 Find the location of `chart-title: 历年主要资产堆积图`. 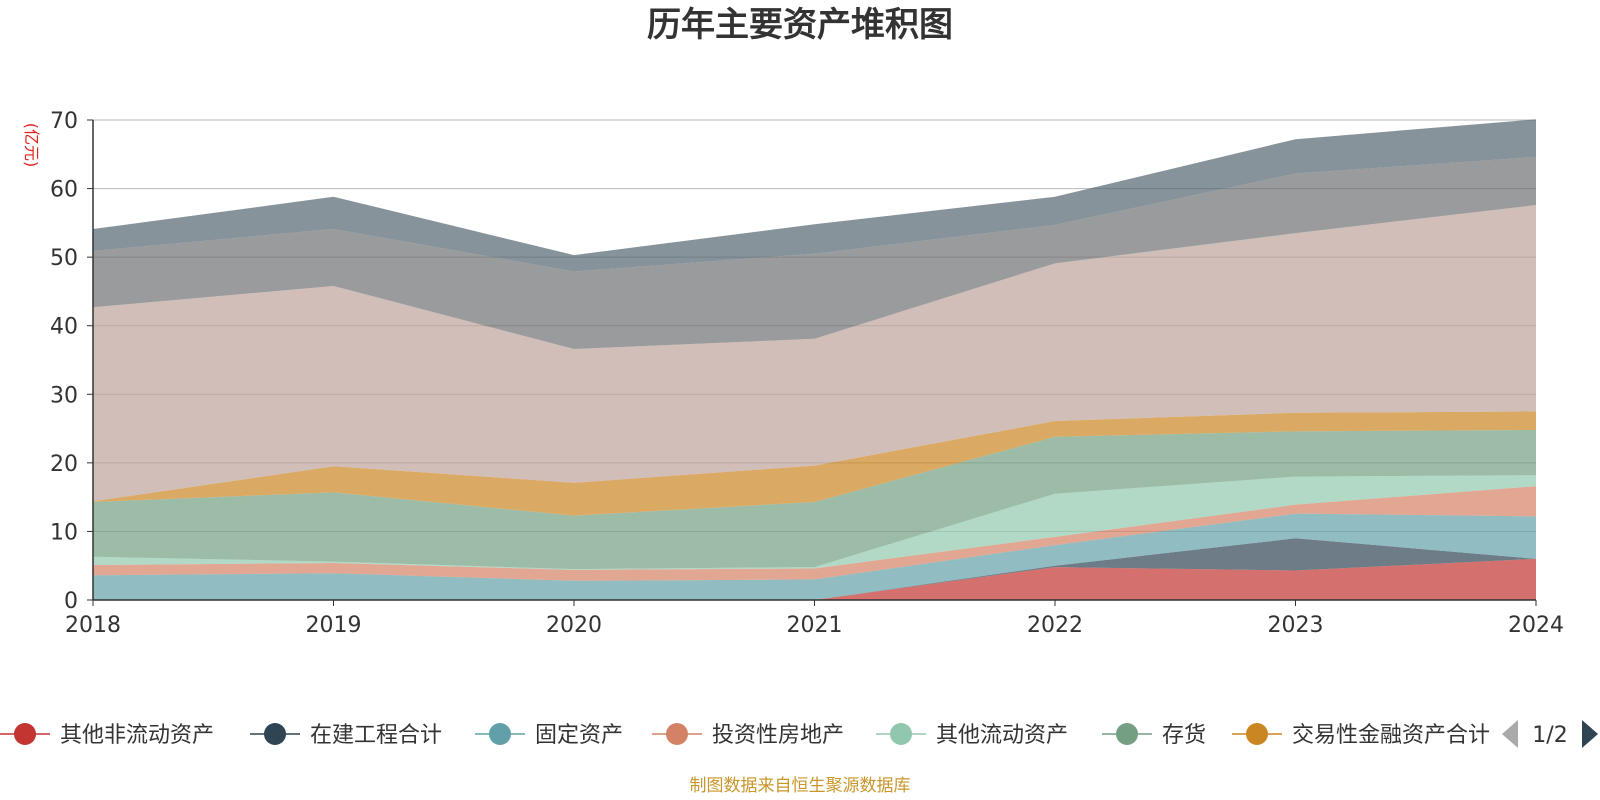

chart-title: 历年主要资产堆积图 is located at coordinates (800, 25).